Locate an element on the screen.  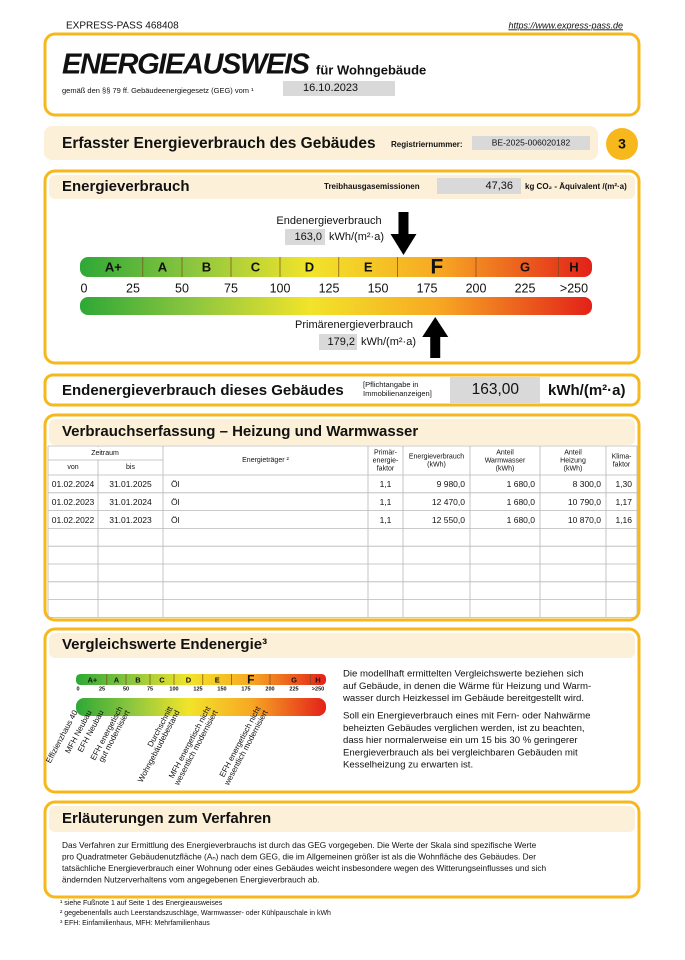
table-header: Heizung is located at coordinates (573, 460).